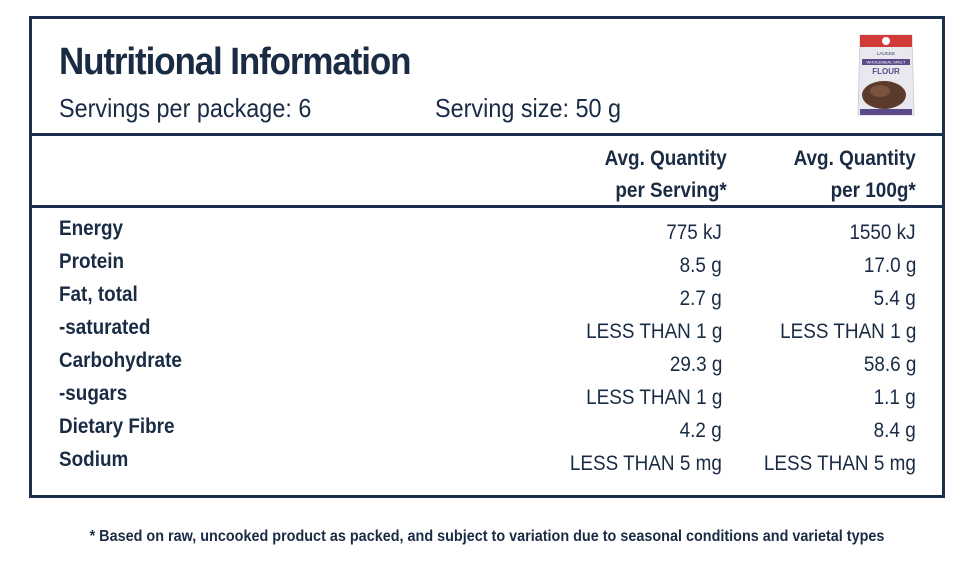 The height and width of the screenshot is (588, 974). What do you see at coordinates (889, 265) in the screenshot?
I see `per-100g-value: 17.0 g` at bounding box center [889, 265].